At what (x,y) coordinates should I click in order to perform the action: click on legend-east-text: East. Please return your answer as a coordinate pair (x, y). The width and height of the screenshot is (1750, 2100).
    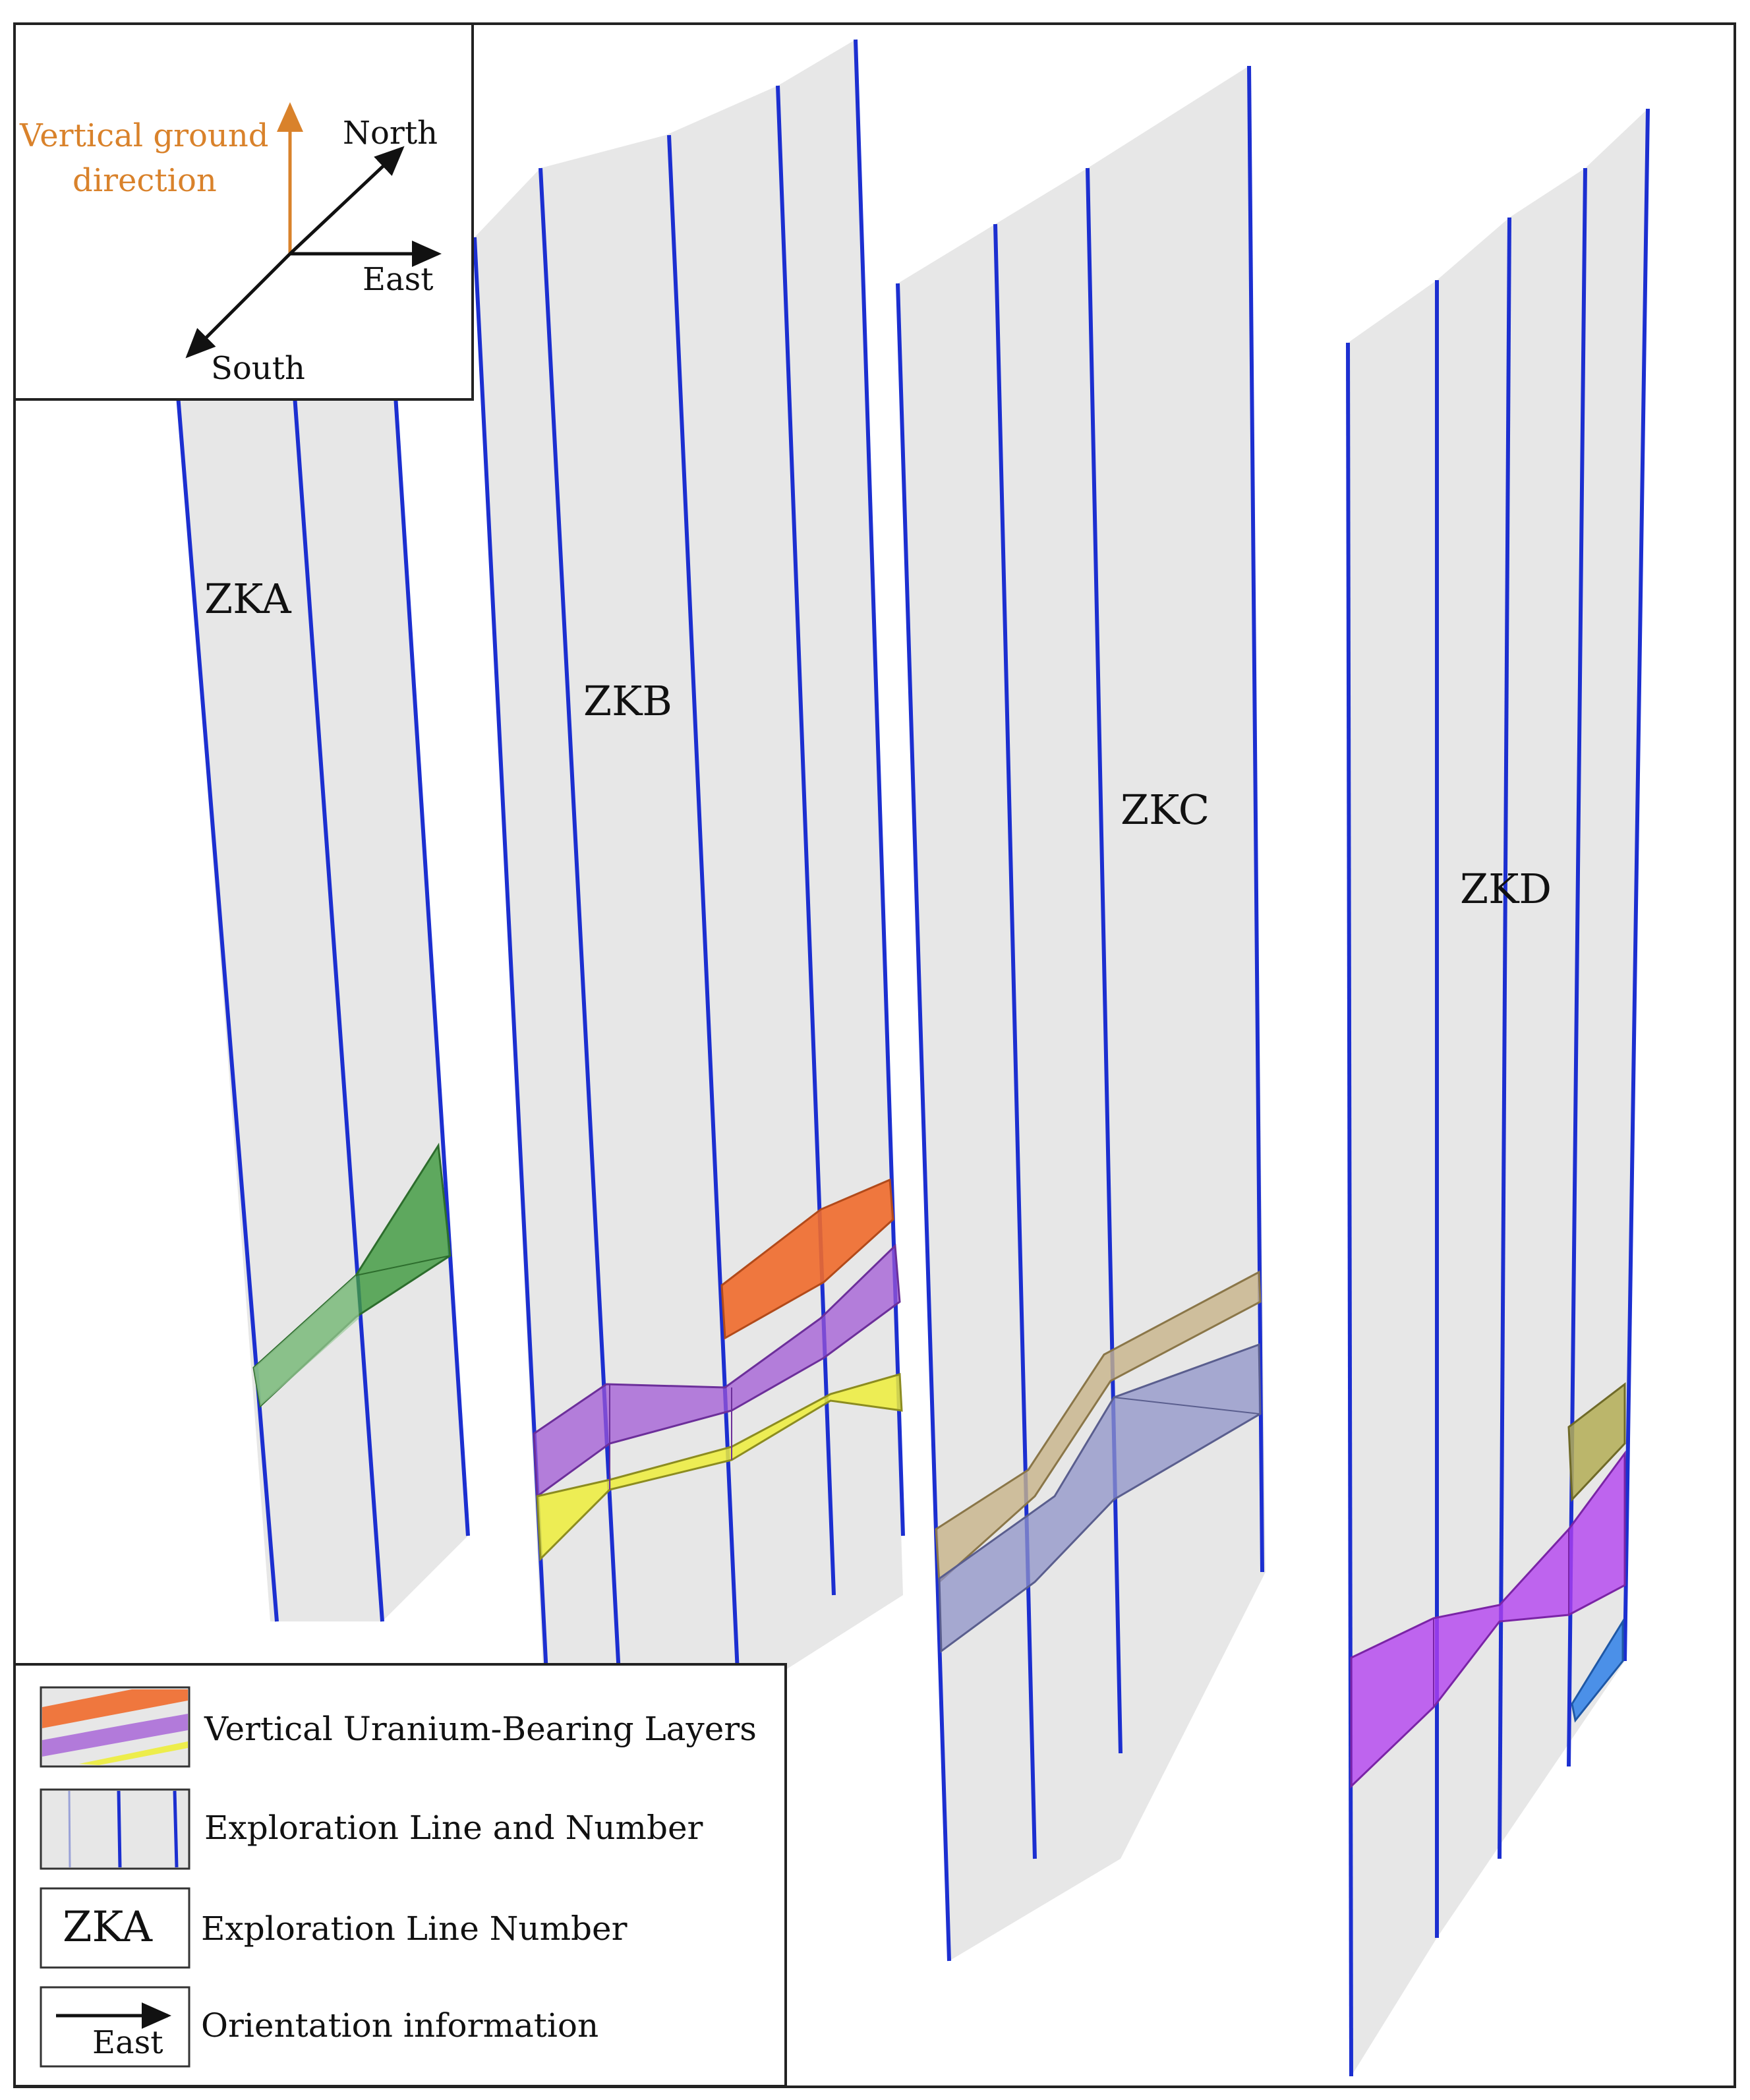
    Looking at the image, I should click on (127, 2042).